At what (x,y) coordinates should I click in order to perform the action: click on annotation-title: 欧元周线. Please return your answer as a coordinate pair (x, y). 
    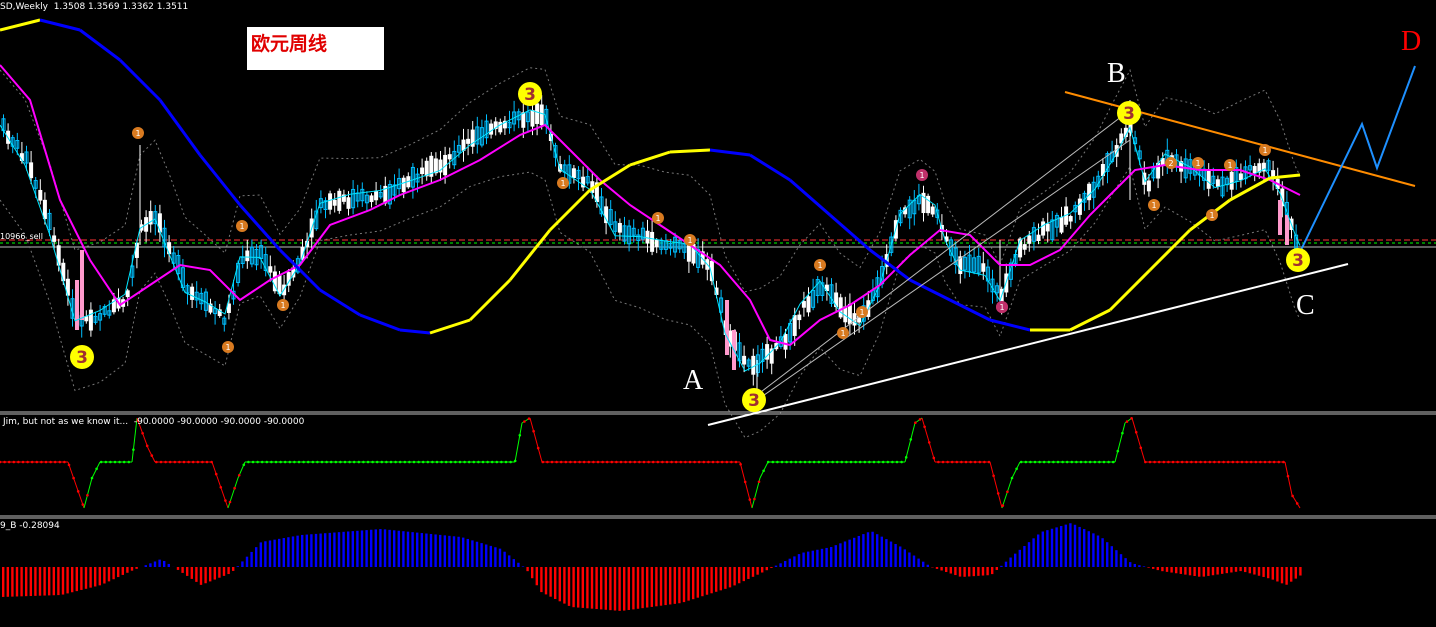
    Looking at the image, I should click on (289, 42).